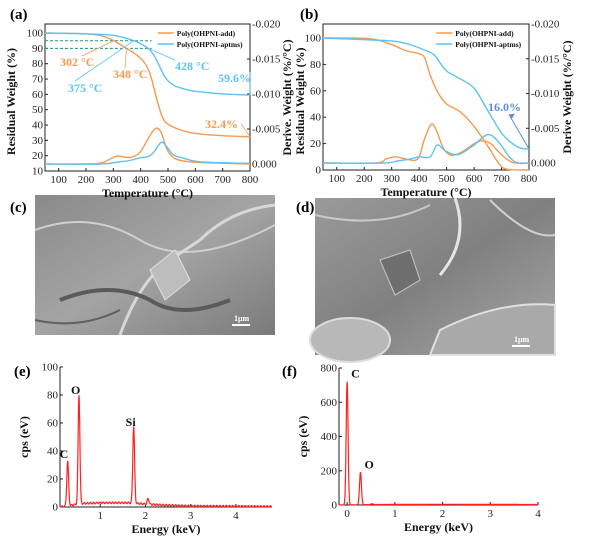  Describe the element at coordinates (147, 153) in the screenshot. I see `series-line-aptms-right` at that location.